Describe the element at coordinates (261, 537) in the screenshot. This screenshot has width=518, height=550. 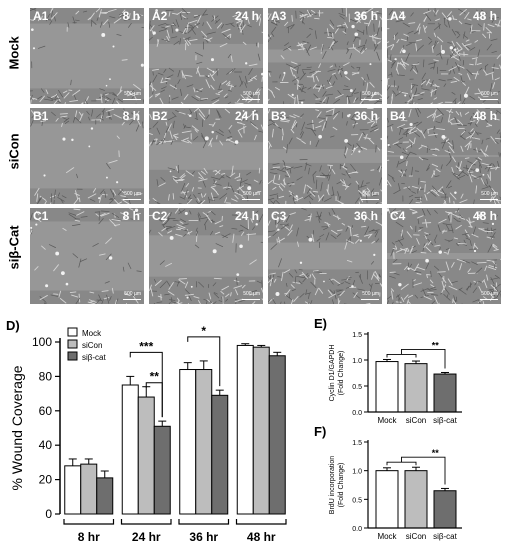
I see `x-tick-label: 48 hr` at that location.